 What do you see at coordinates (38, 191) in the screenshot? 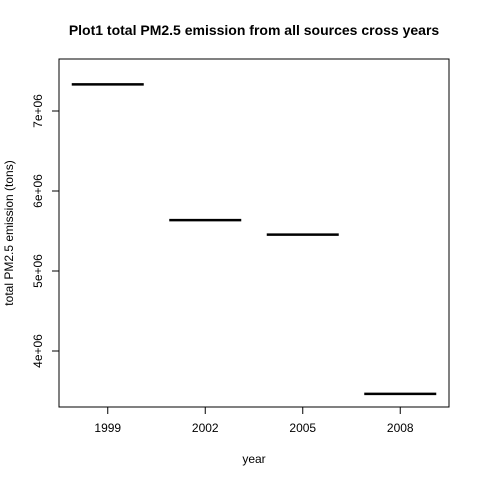
I see `y-tick-label: 6e+06` at bounding box center [38, 191].